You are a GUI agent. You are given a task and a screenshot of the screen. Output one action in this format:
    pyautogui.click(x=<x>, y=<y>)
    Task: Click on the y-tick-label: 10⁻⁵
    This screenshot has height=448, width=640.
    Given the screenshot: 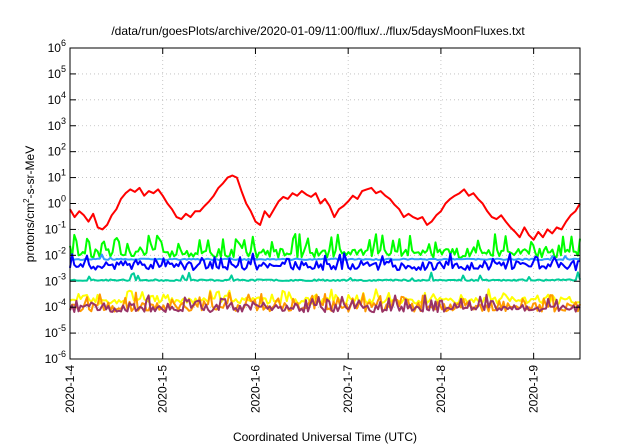 What is the action you would take?
    pyautogui.click(x=55, y=331)
    